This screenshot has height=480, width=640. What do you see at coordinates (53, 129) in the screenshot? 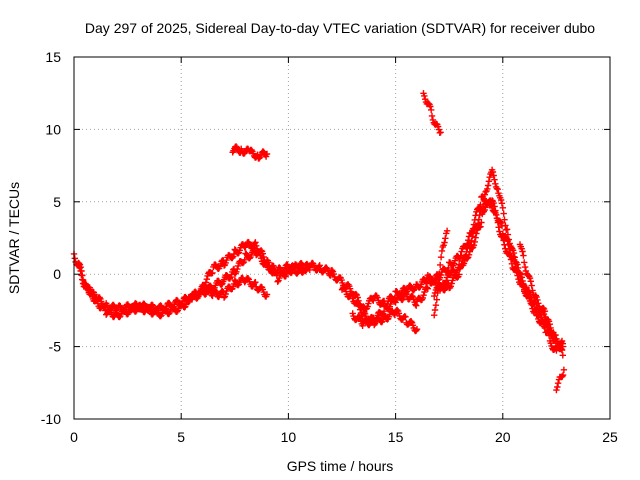
I see `y-tick-label: 10` at bounding box center [53, 129].